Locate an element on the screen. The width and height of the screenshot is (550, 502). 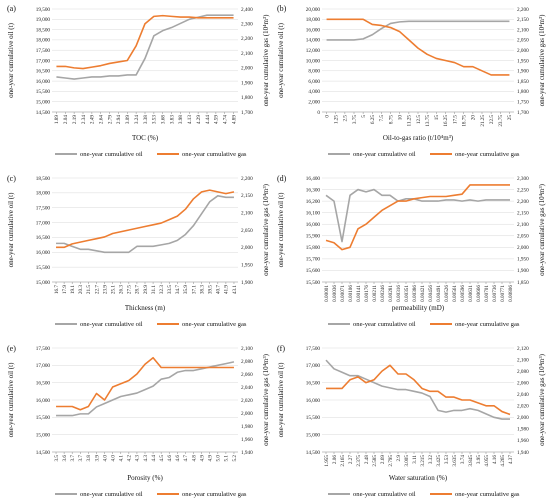
x-tick-label: 16.7 is located at coordinates (57, 289).